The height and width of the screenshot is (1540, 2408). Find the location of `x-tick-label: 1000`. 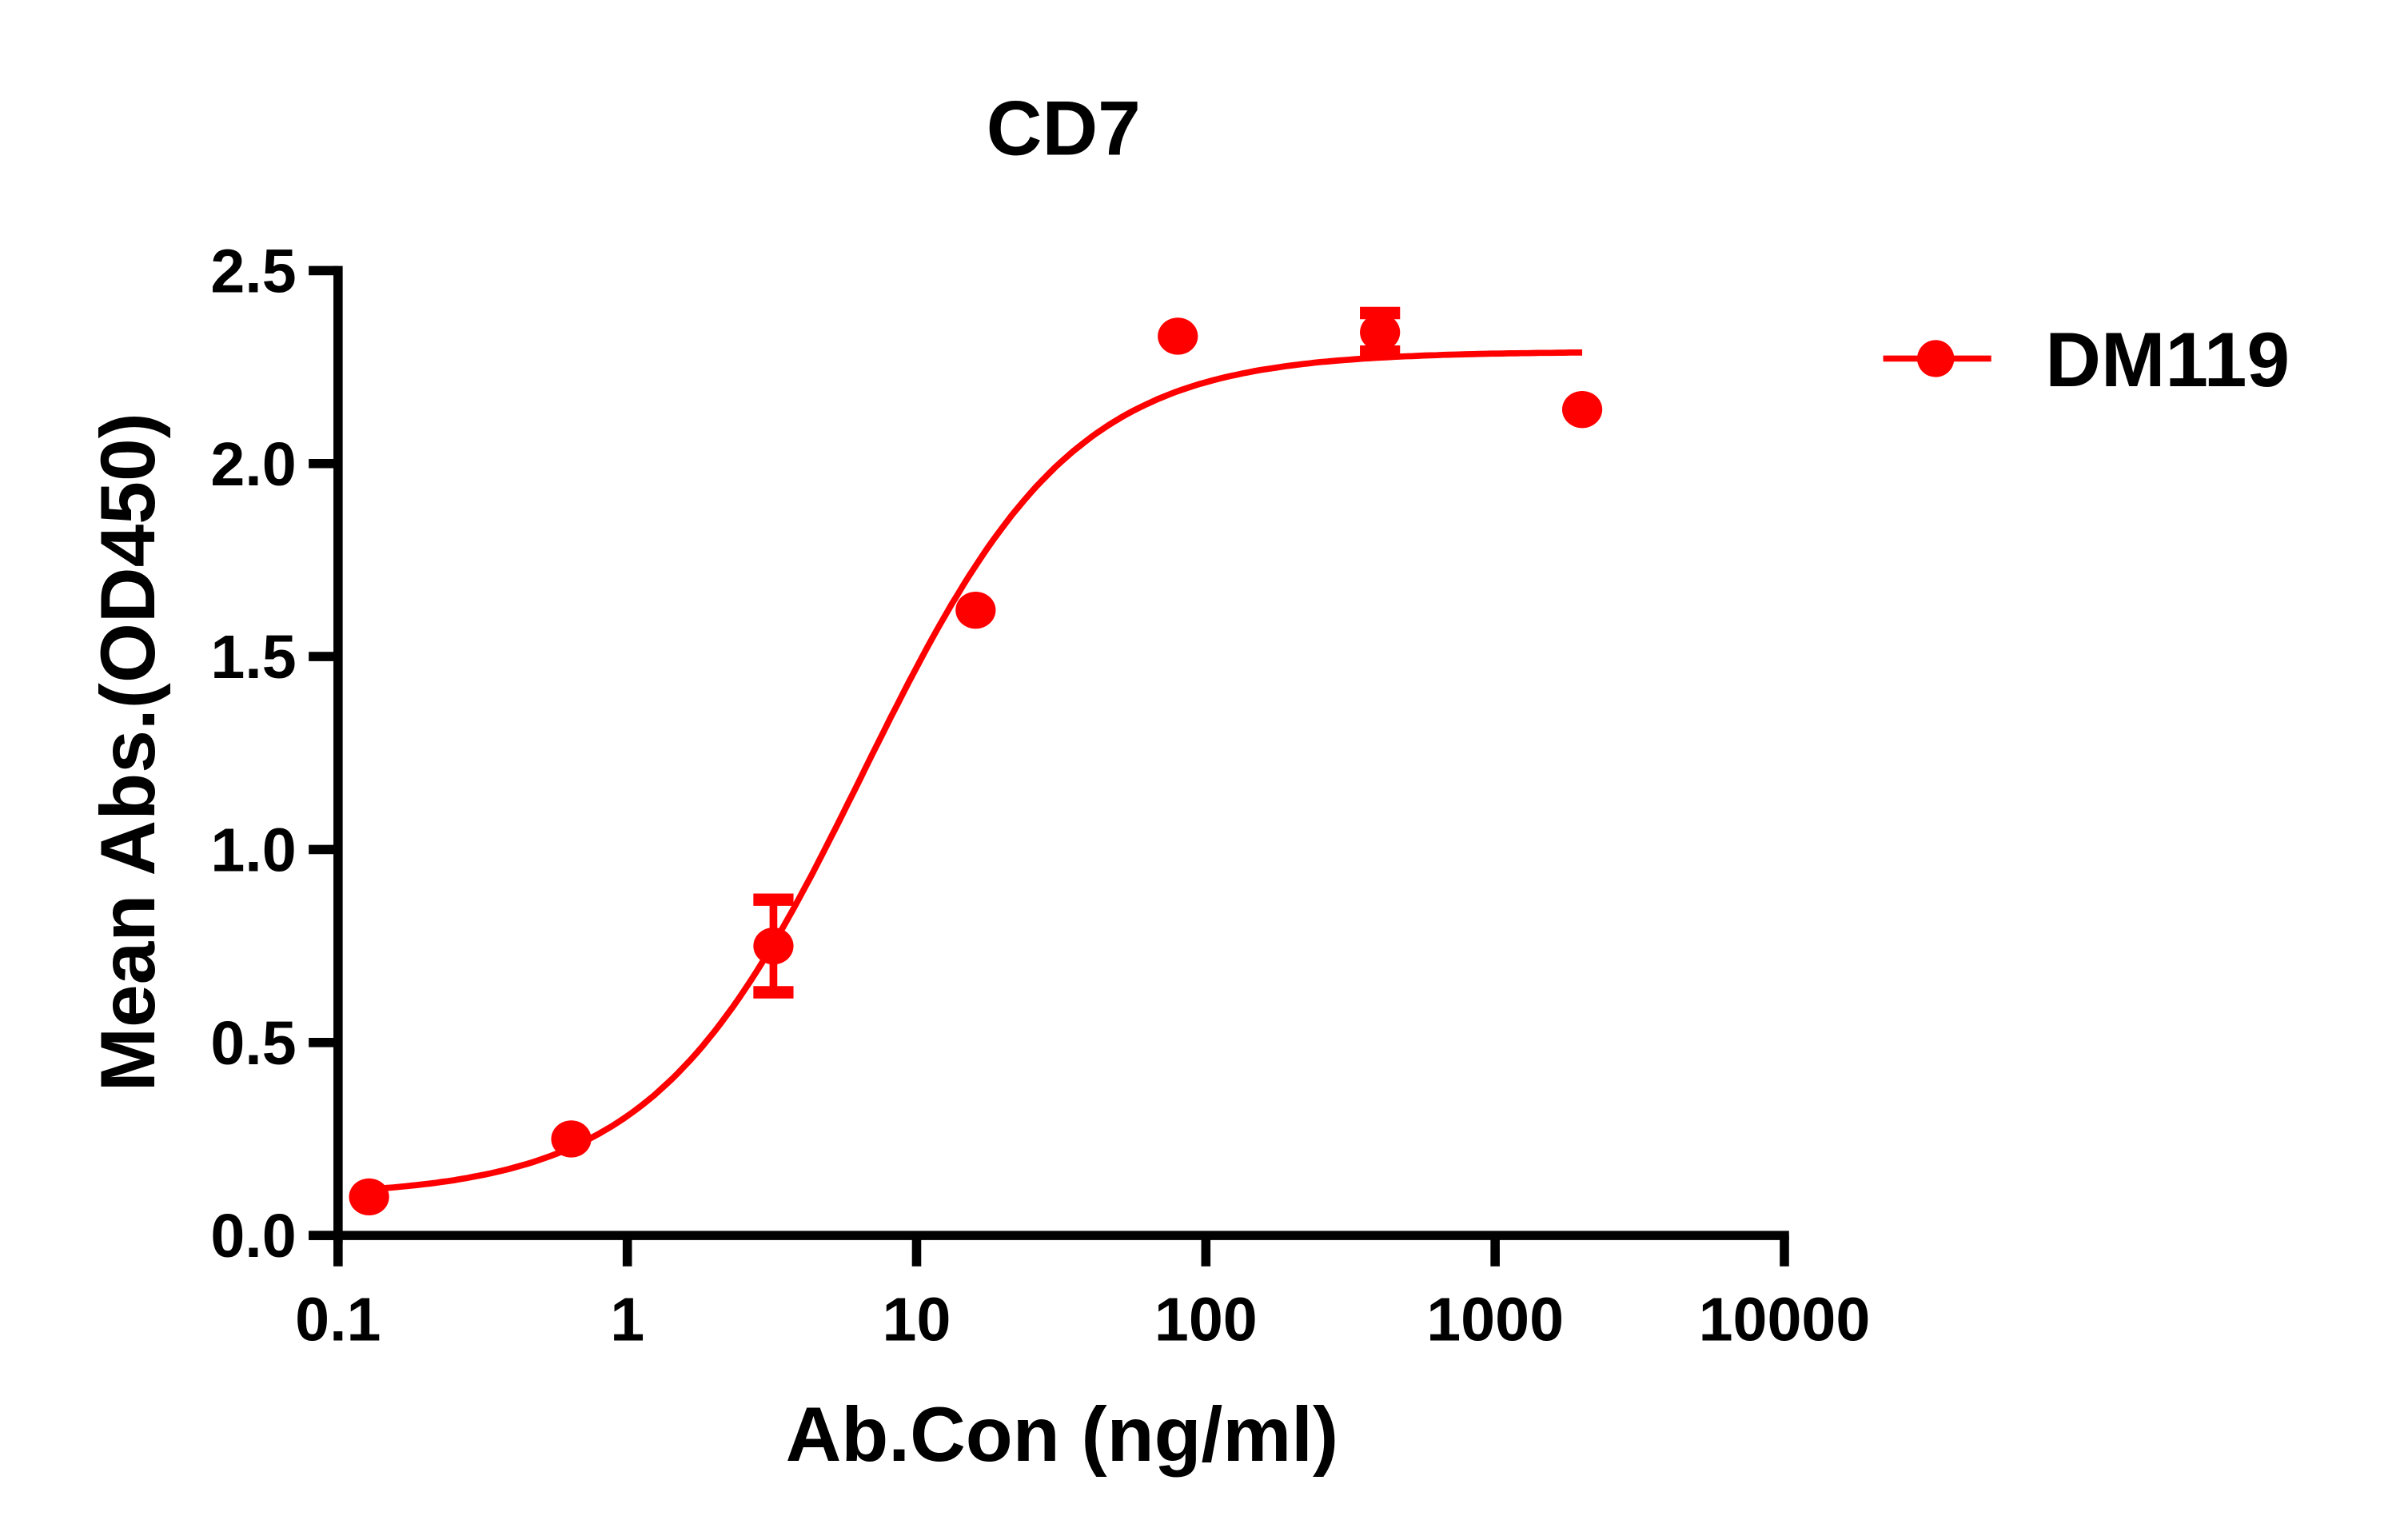

x-tick-label: 1000 is located at coordinates (1495, 1319).